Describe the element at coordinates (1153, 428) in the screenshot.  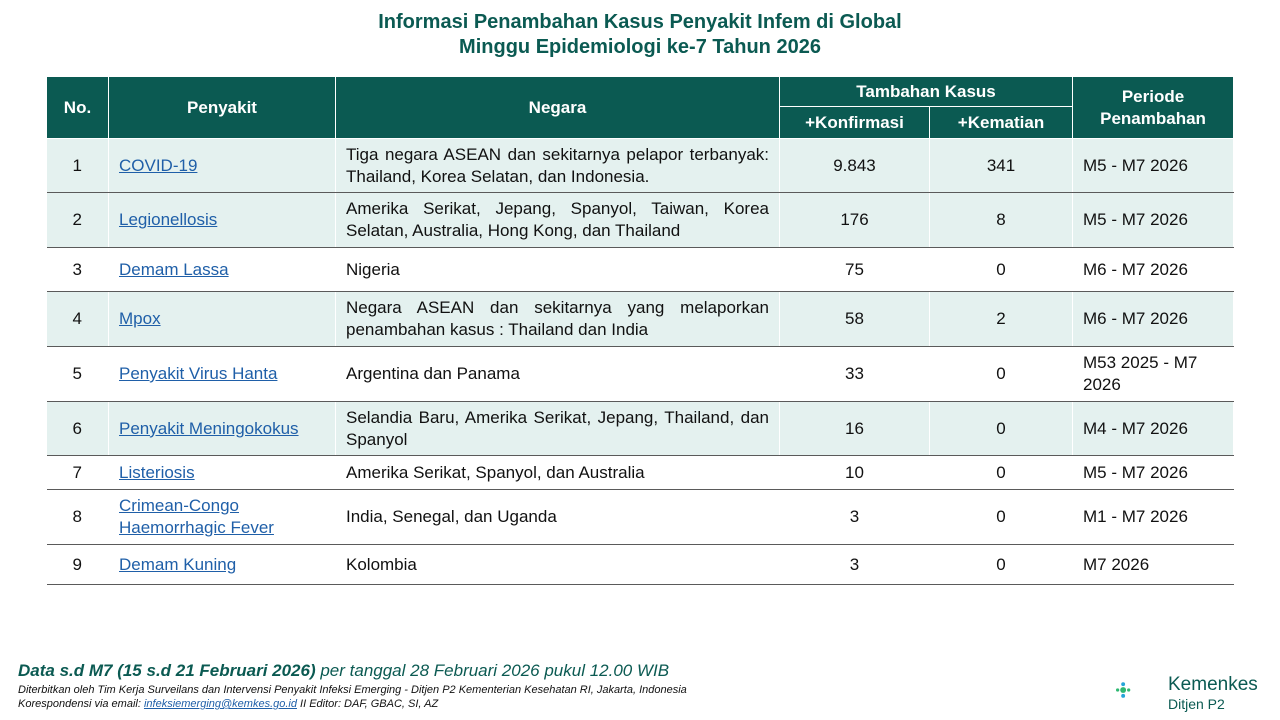
I see `period-cell: M4 - M7 2026` at that location.